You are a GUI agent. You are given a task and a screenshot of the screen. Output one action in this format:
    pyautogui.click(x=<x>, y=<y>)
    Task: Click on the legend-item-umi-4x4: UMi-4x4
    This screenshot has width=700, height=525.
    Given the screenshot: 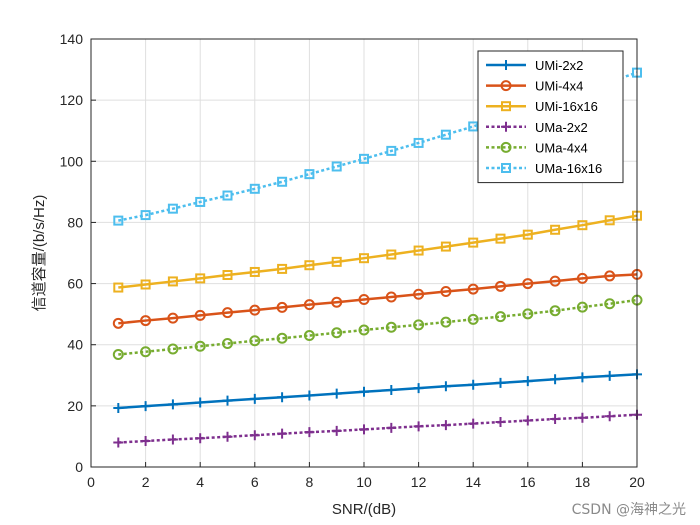 What is the action you would take?
    pyautogui.click(x=534, y=86)
    